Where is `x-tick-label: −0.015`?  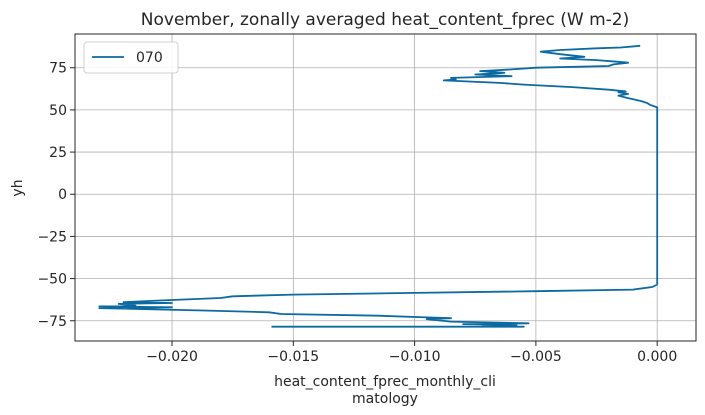
x-tick-label: −0.015 is located at coordinates (293, 357).